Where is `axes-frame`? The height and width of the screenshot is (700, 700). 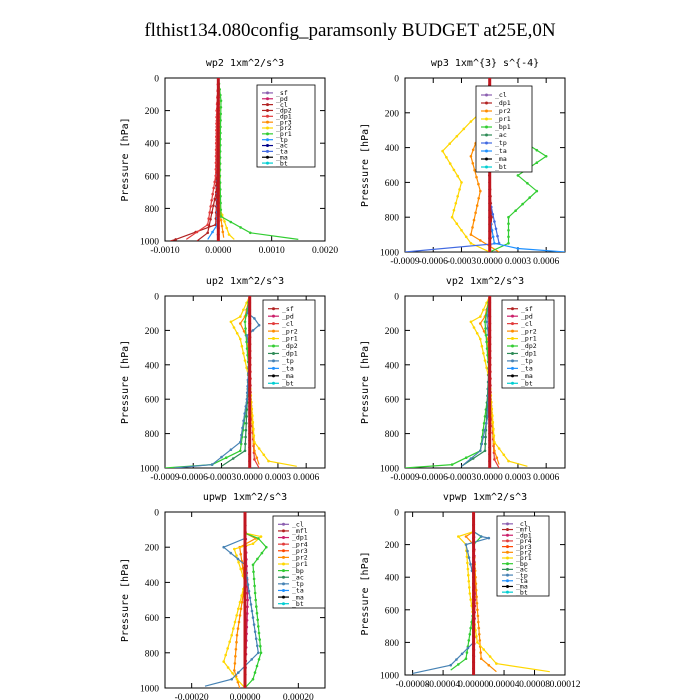 axes-frame is located at coordinates (245, 382).